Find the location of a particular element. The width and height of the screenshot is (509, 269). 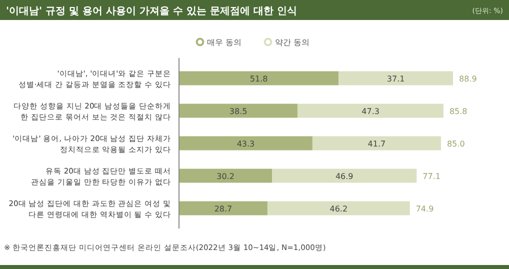

data-label: 30.2 is located at coordinates (225, 176).